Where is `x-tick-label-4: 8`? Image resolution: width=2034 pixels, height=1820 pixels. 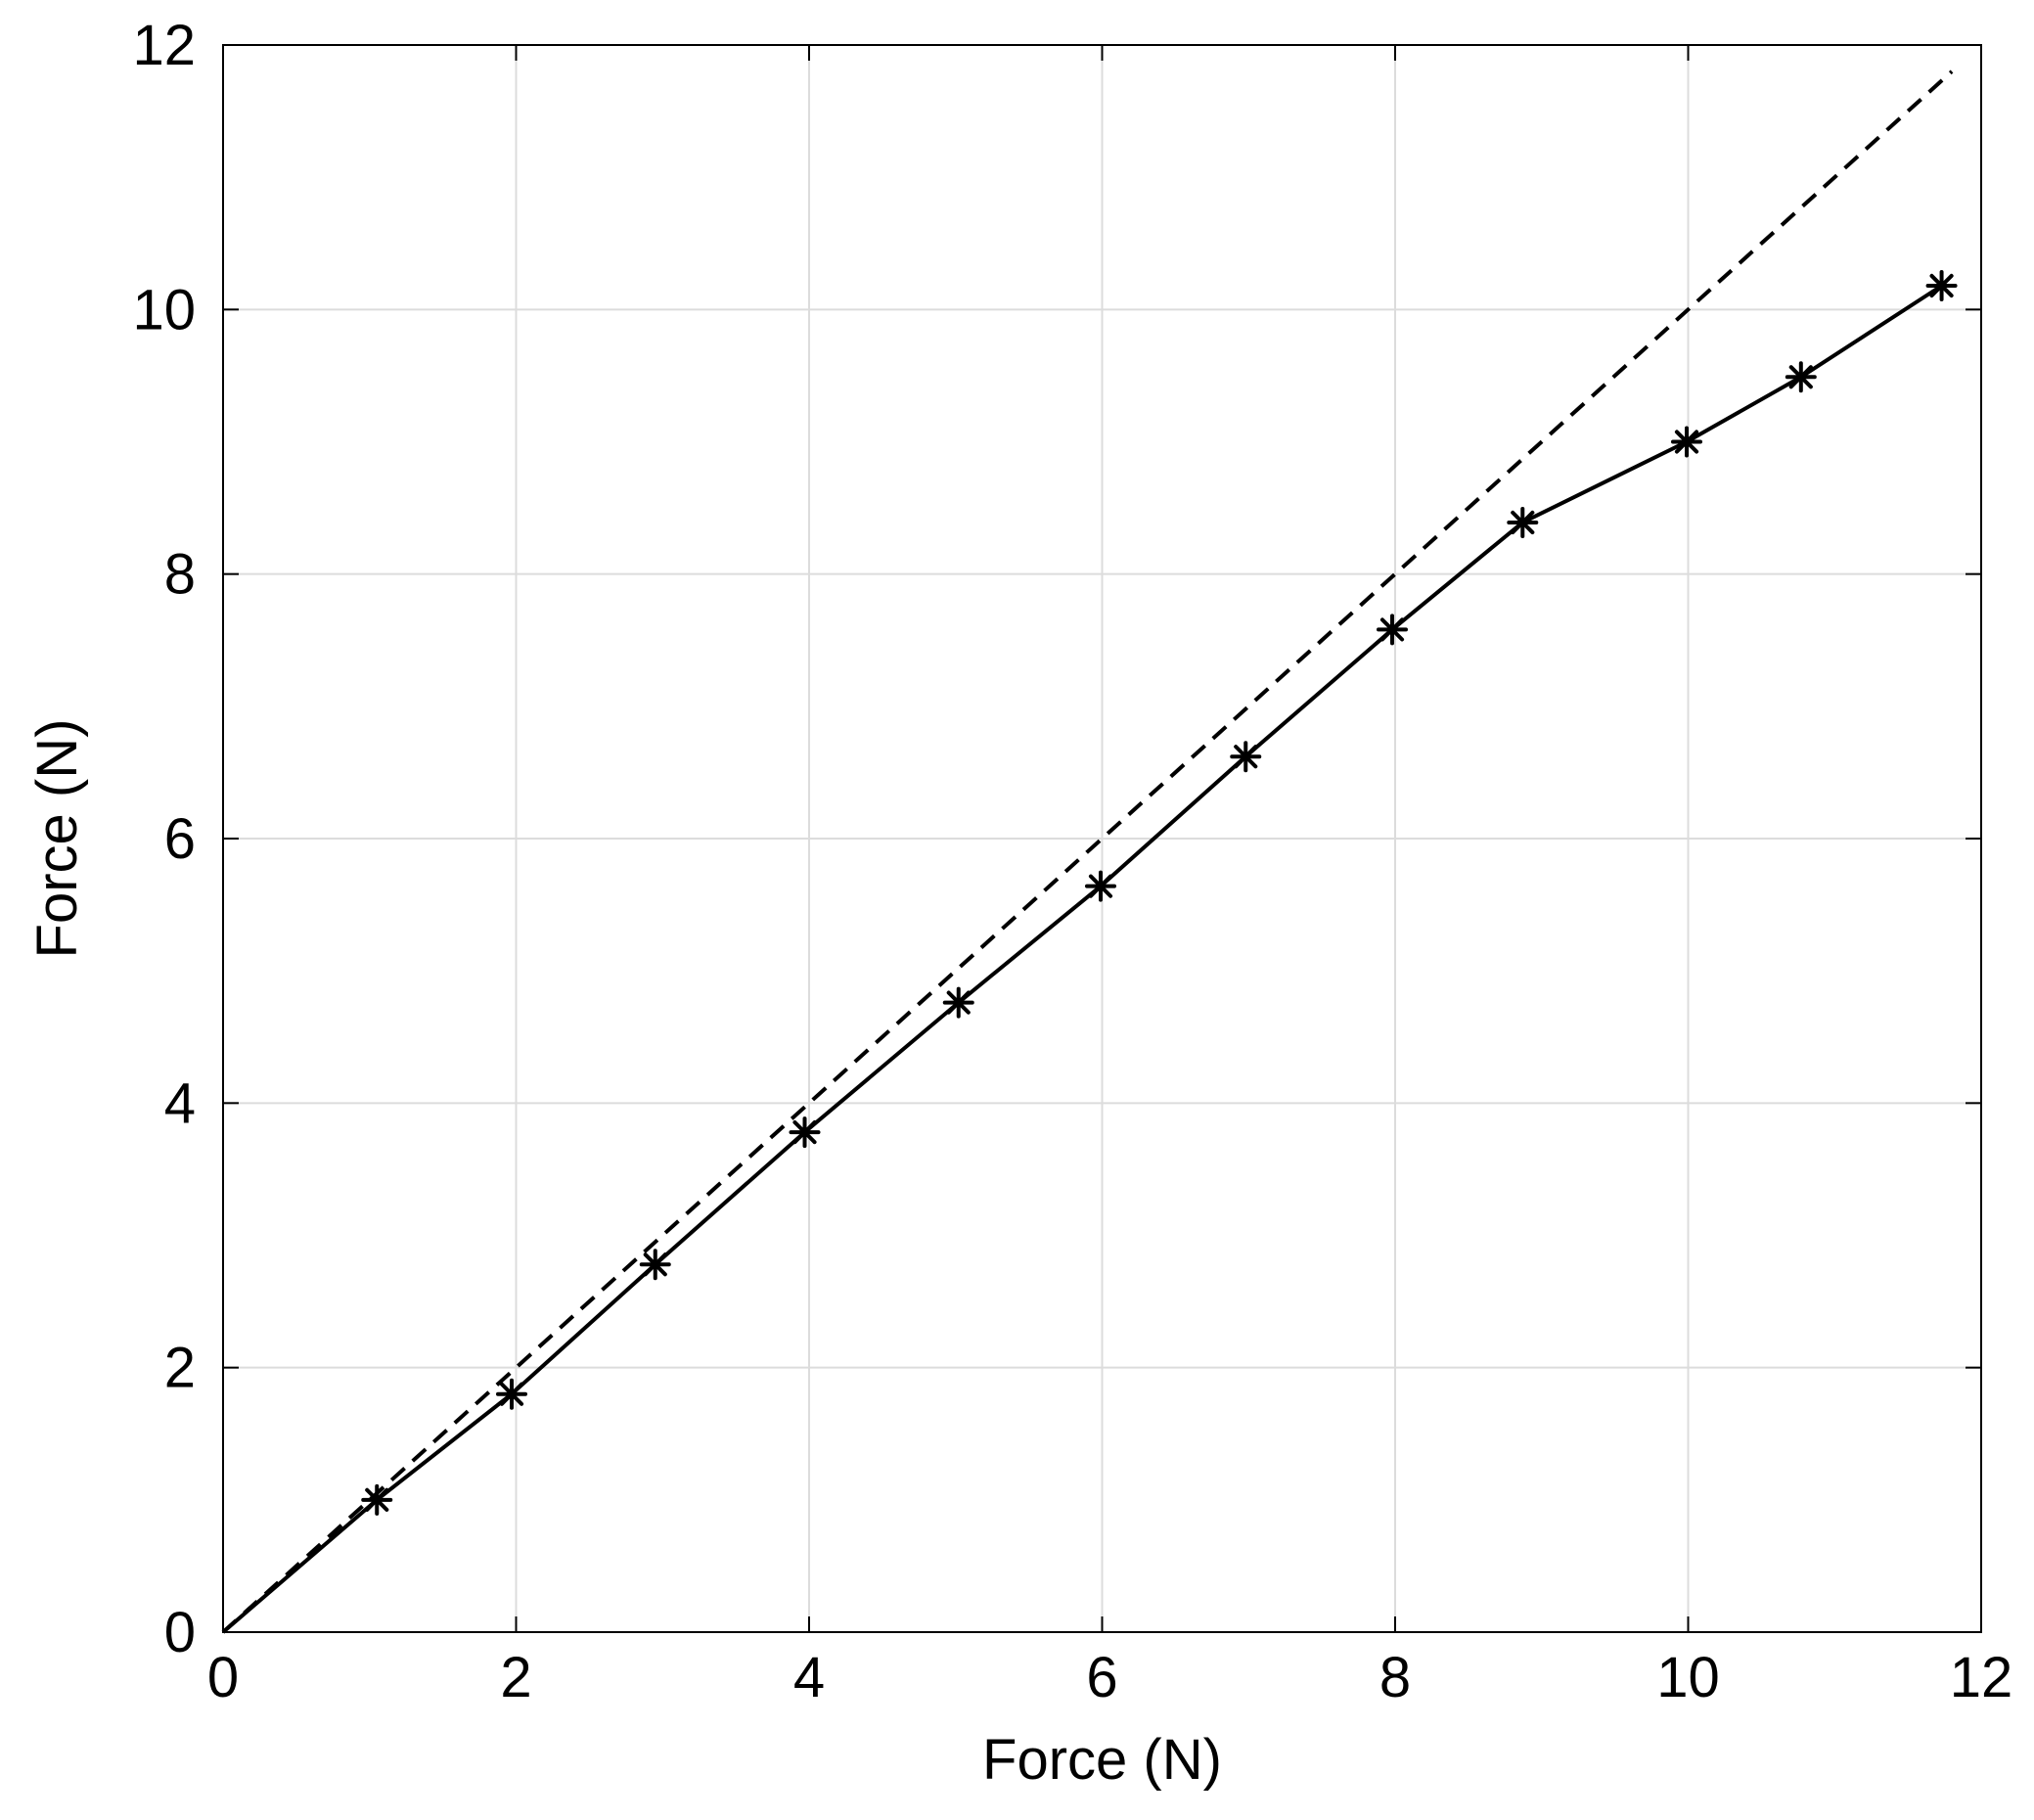
x-tick-label-4: 8 is located at coordinates (1395, 1677).